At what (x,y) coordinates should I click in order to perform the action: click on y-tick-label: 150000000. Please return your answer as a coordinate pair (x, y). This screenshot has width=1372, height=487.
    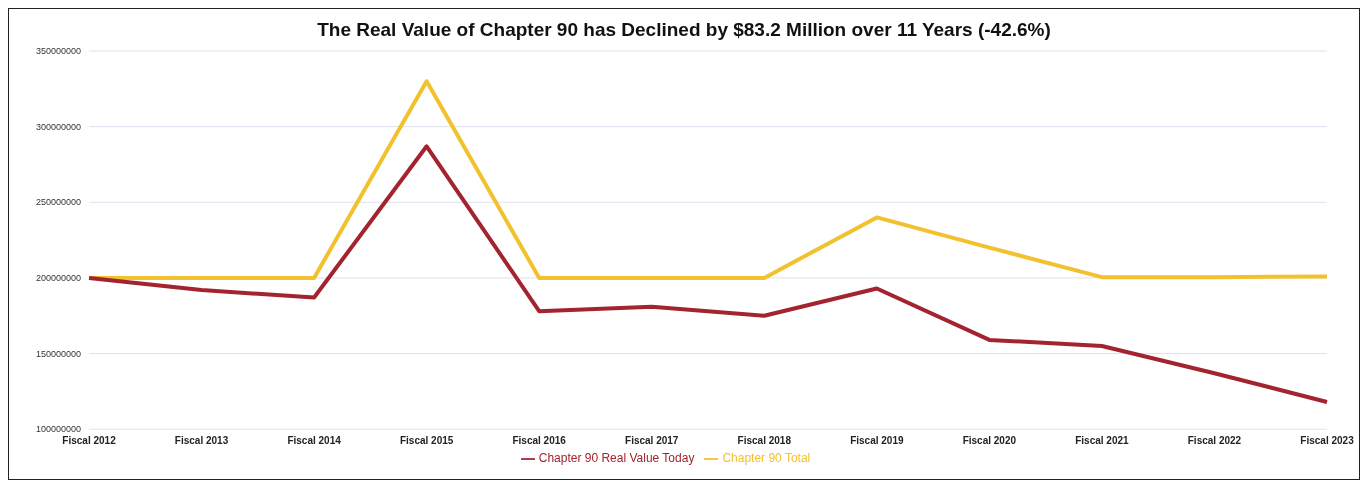
    Looking at the image, I should click on (58, 353).